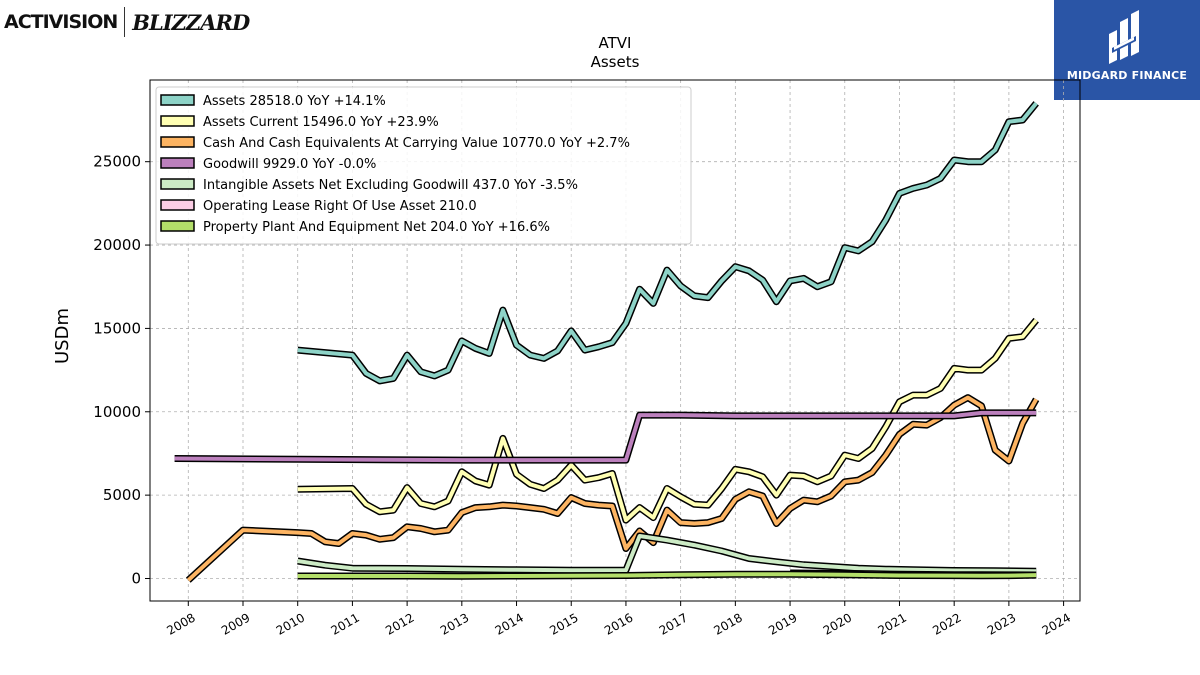  Describe the element at coordinates (615, 62) in the screenshot. I see `chart-subtitle: Assets` at that location.